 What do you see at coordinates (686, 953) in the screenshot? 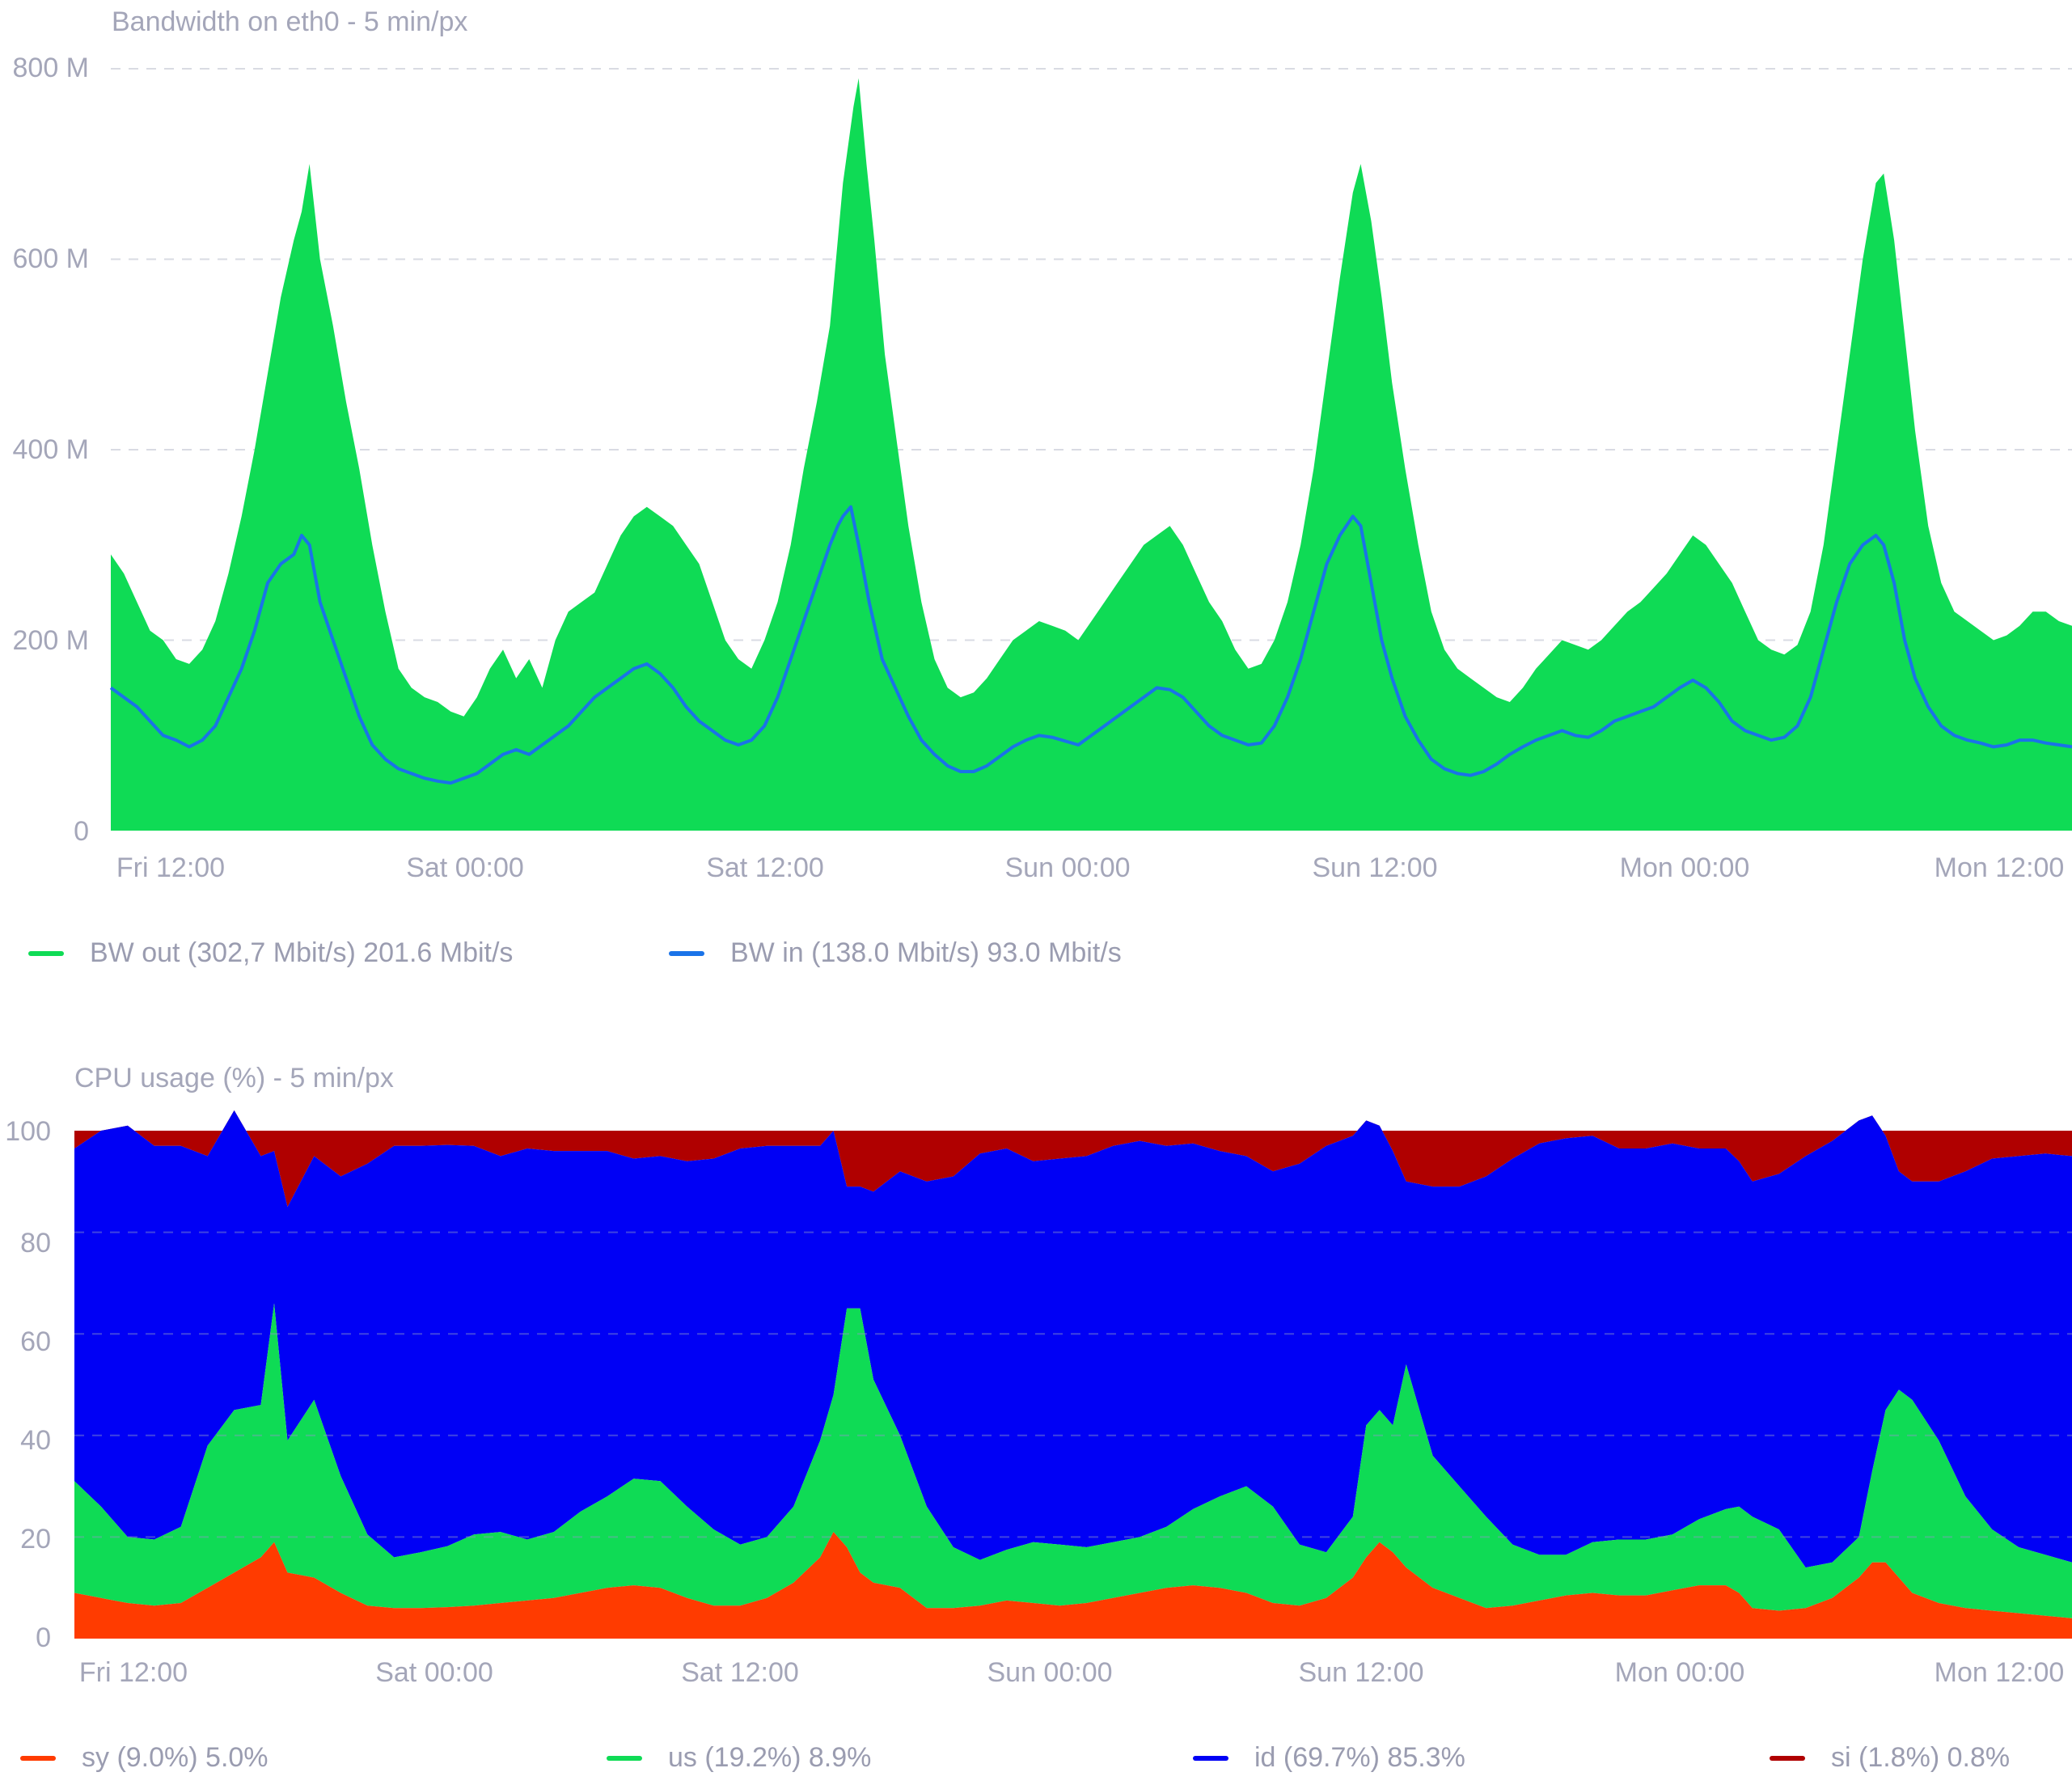
I see `legend-bw-in-swatch` at bounding box center [686, 953].